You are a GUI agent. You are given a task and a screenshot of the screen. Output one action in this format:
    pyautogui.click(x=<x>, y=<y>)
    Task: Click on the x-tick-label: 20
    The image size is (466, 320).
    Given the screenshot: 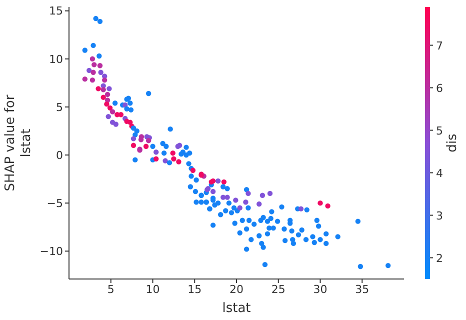 What is the action you would take?
    pyautogui.click(x=237, y=289)
    